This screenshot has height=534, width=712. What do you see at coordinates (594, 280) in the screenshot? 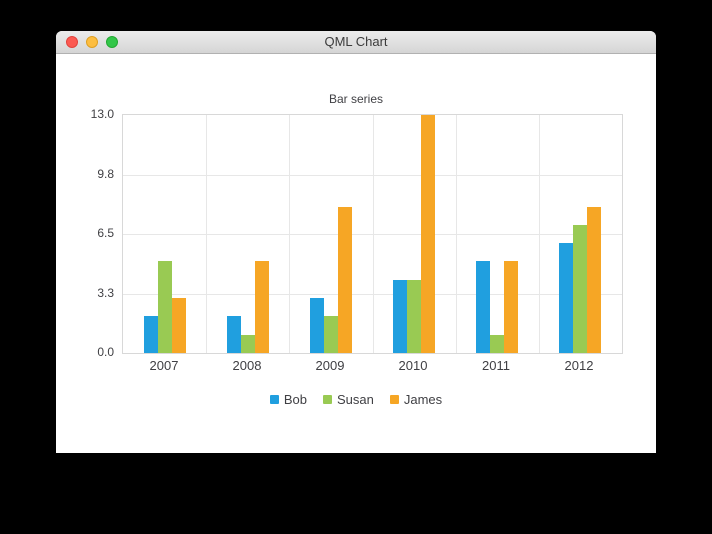
I see `bar-james-2012` at bounding box center [594, 280].